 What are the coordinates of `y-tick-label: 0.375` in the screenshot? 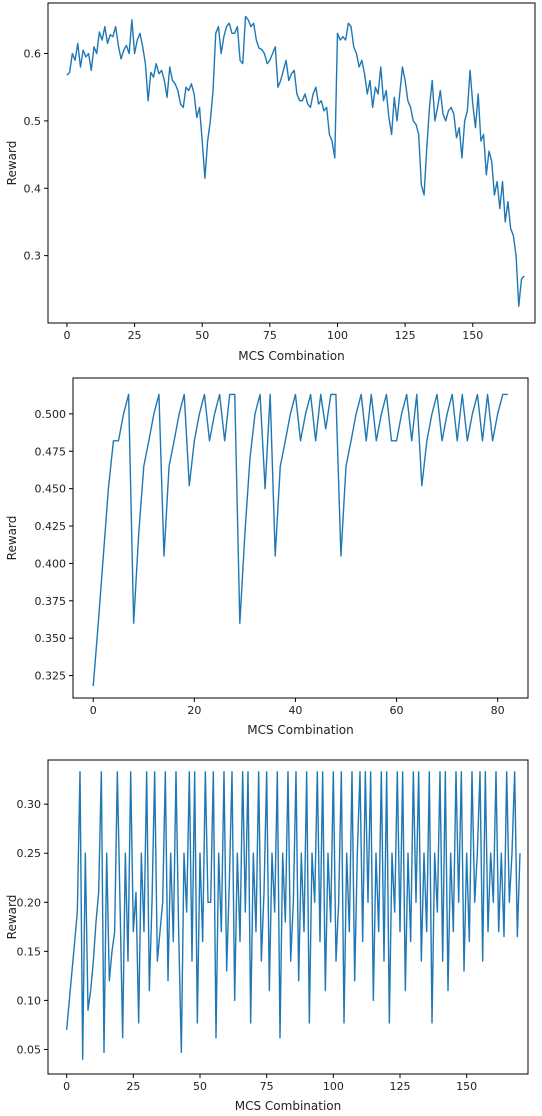 It's located at (51, 601).